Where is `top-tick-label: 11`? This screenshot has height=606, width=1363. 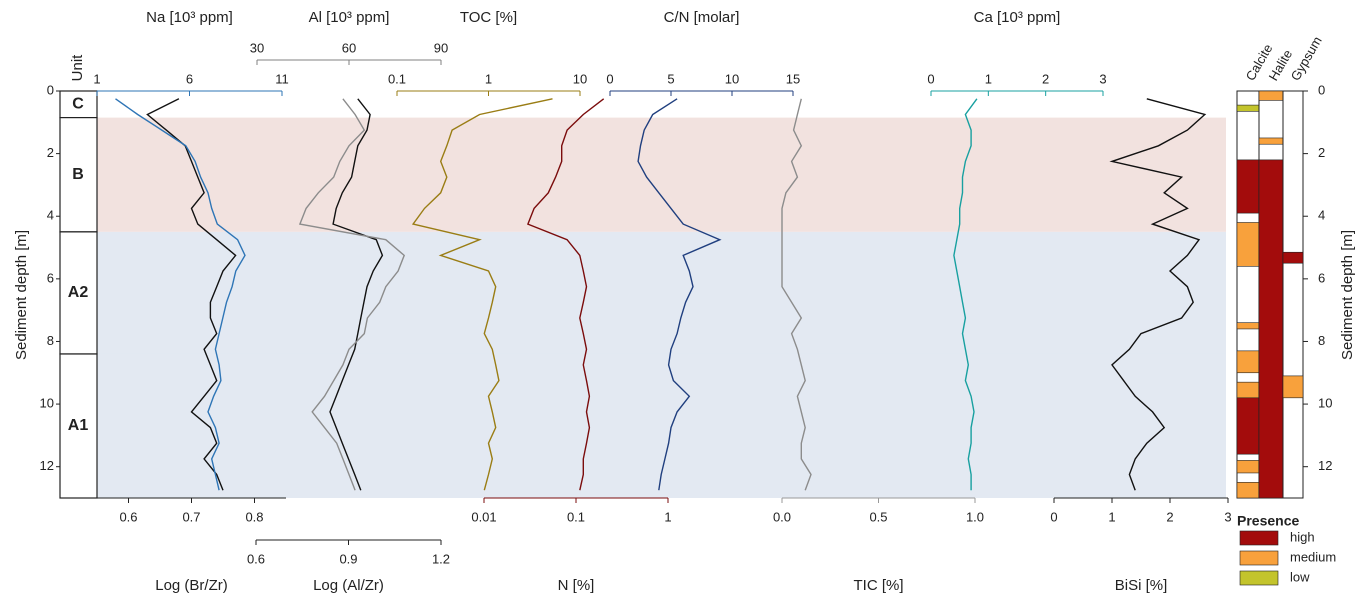
top-tick-label: 11 is located at coordinates (282, 78).